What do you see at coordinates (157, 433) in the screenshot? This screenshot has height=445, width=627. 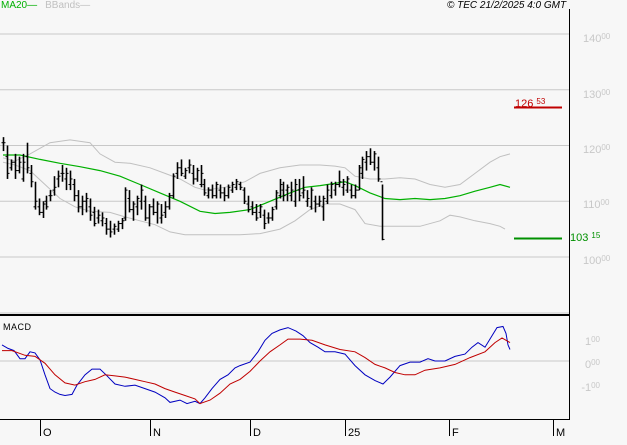 I see `time-tick-label: N` at bounding box center [157, 433].